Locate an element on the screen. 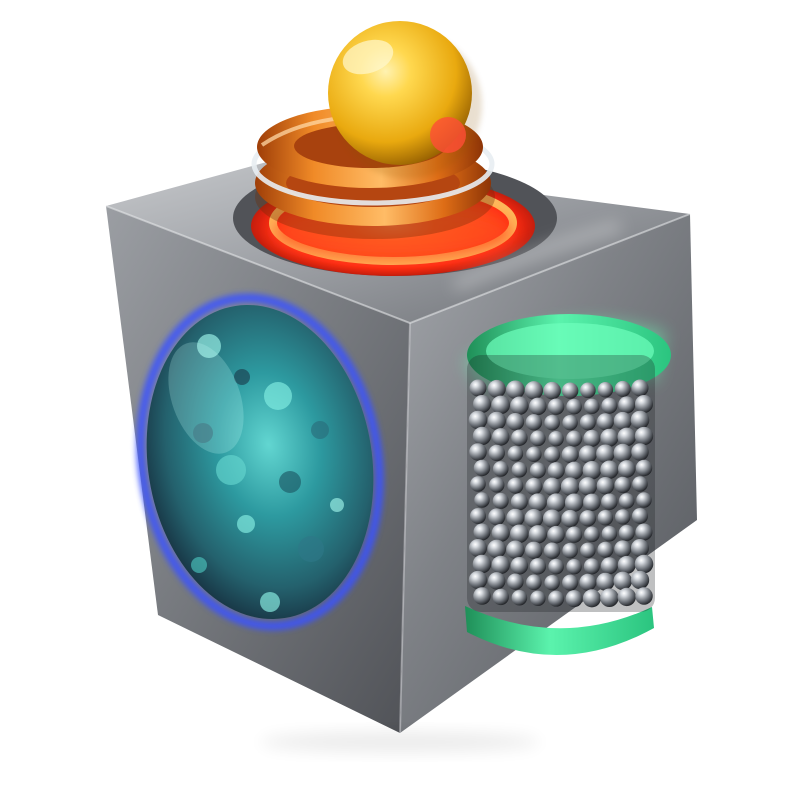 This screenshot has height=800, width=800. yellow-ball-red-reflection is located at coordinates (448, 135).